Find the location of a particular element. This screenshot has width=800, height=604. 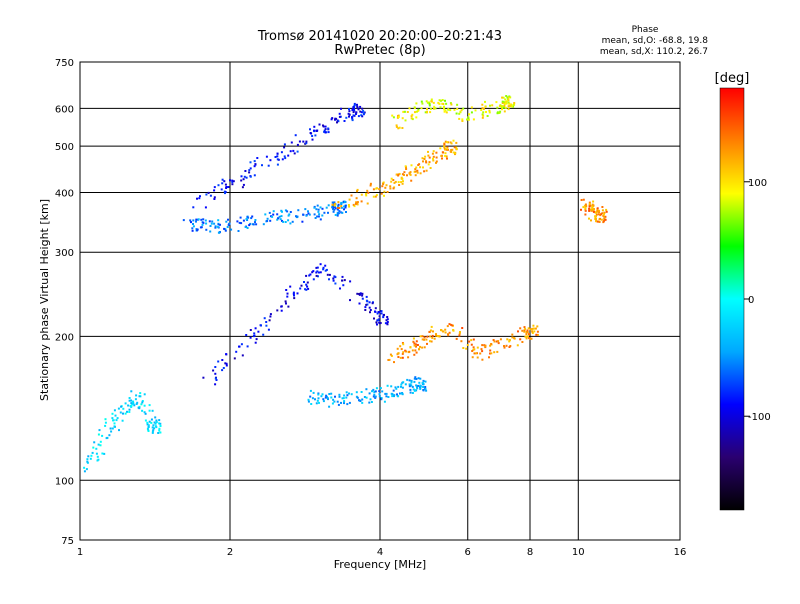

x-axis-label: Frequency [MHz] is located at coordinates (380, 564).